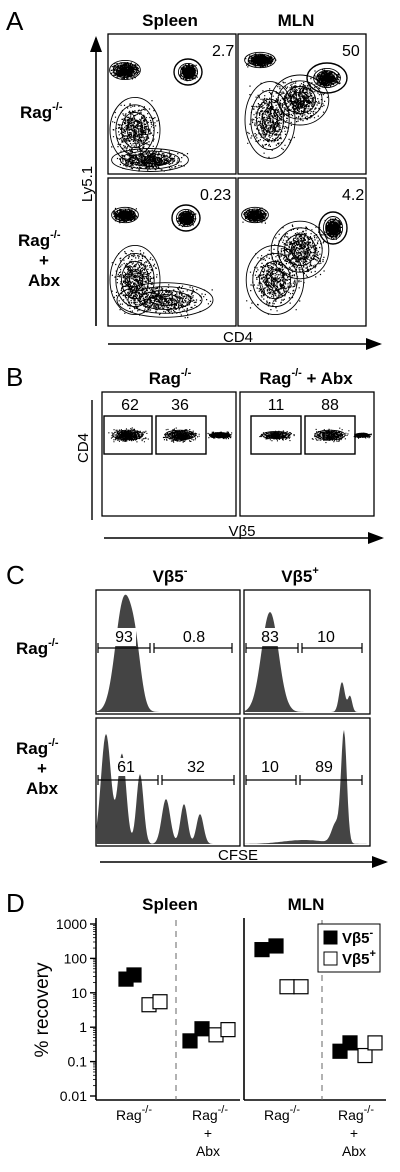 This screenshot has width=400, height=1172. Describe the element at coordinates (292, 105) in the screenshot. I see `dots-mln-rag` at that location.